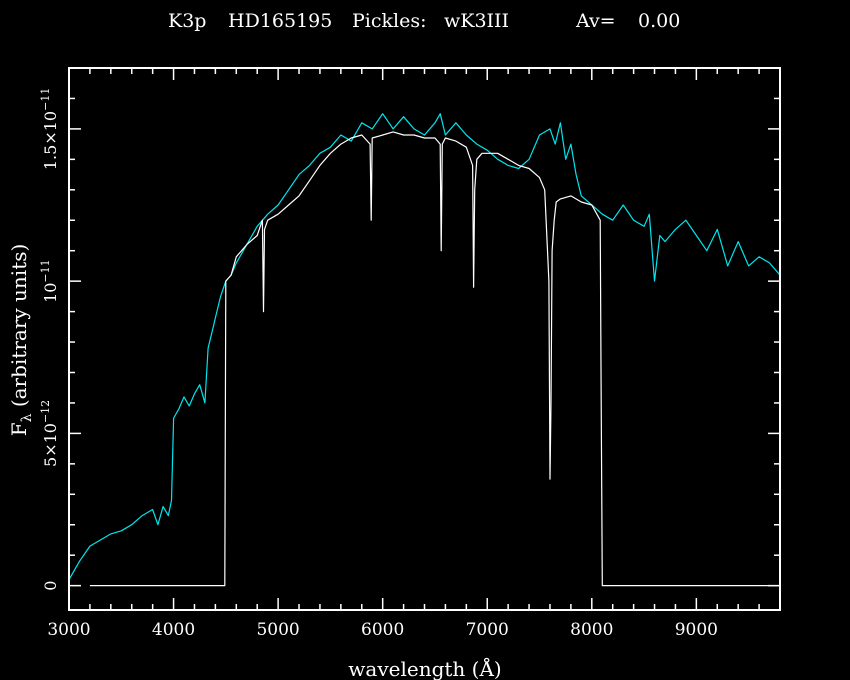 The height and width of the screenshot is (680, 850). Describe the element at coordinates (49, 433) in the screenshot. I see `y-tick-label: 5×10−12` at that location.